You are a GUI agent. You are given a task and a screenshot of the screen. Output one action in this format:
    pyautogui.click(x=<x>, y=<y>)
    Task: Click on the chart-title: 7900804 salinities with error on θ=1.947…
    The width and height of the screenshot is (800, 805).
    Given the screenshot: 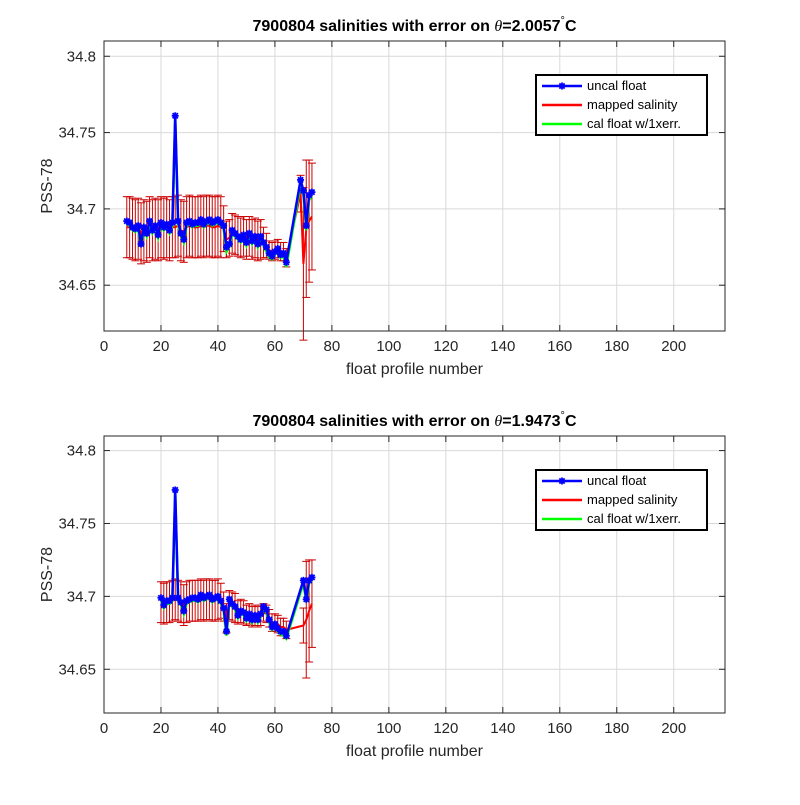 What is the action you would take?
    pyautogui.click(x=415, y=420)
    